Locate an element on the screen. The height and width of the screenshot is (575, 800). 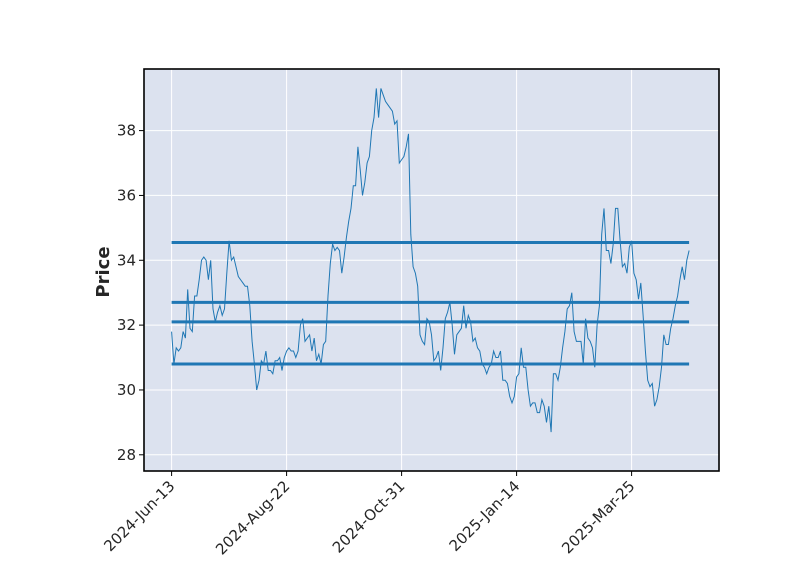
y-axis-ticks: 28 30 32 34 36 38 is located at coordinates (130, 293).